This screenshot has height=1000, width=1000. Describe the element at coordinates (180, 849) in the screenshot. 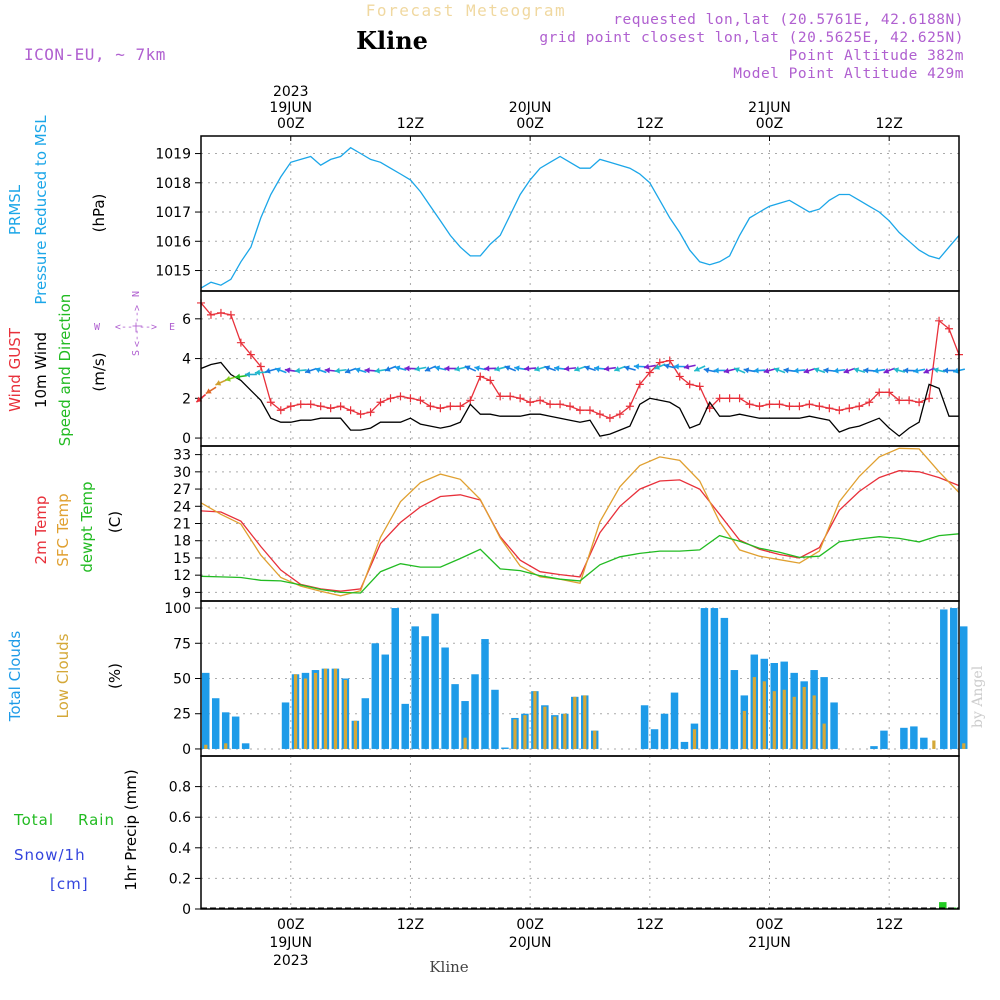

I see `precip-ytick-label: 0.4` at that location.